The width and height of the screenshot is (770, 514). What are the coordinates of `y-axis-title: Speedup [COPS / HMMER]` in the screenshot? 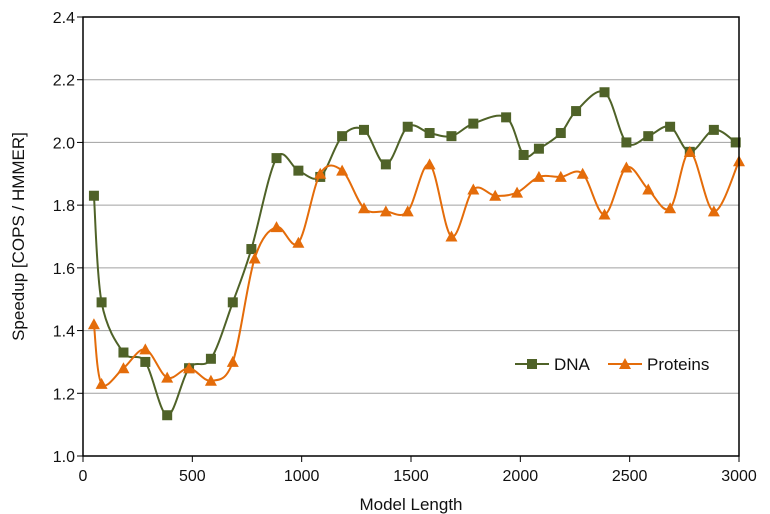 It's located at (18, 236).